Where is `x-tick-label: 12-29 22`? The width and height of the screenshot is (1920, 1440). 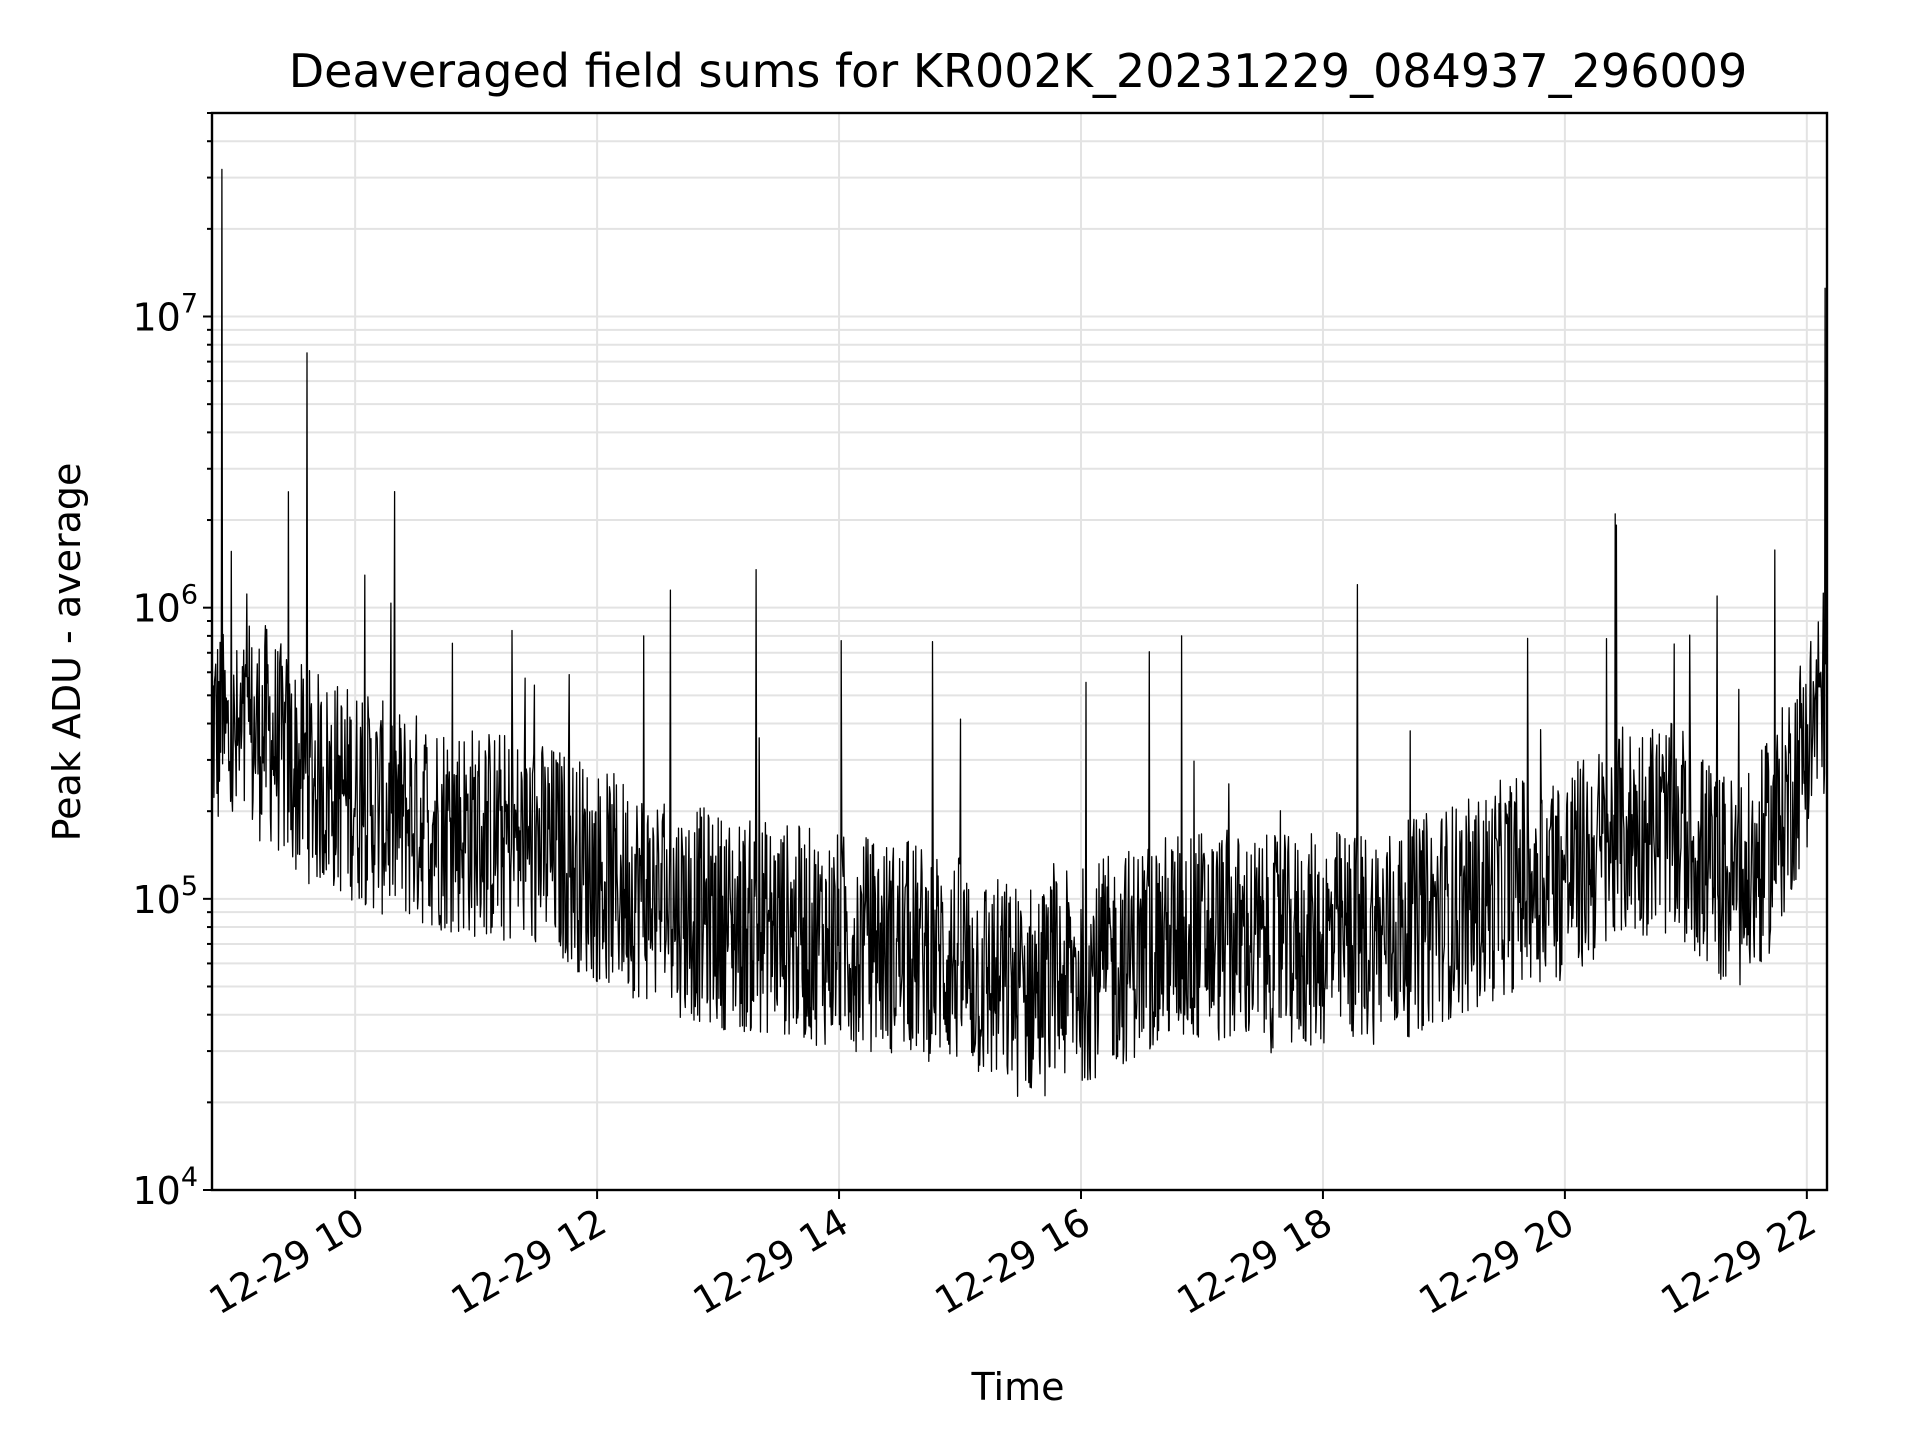
x-tick-label: 12-29 22 is located at coordinates (1738, 1262).